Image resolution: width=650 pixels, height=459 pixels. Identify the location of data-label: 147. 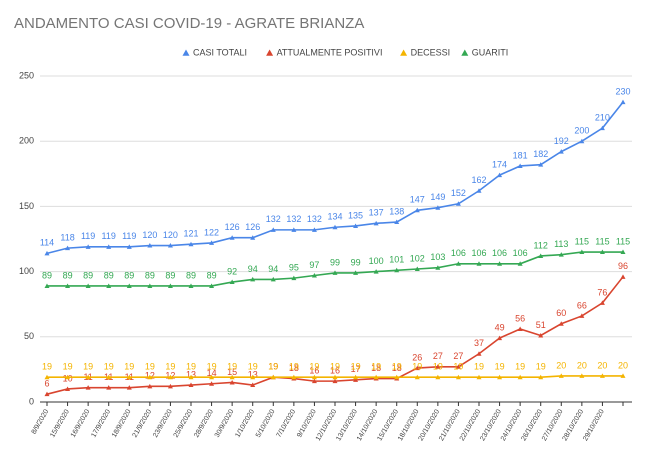
(417, 200).